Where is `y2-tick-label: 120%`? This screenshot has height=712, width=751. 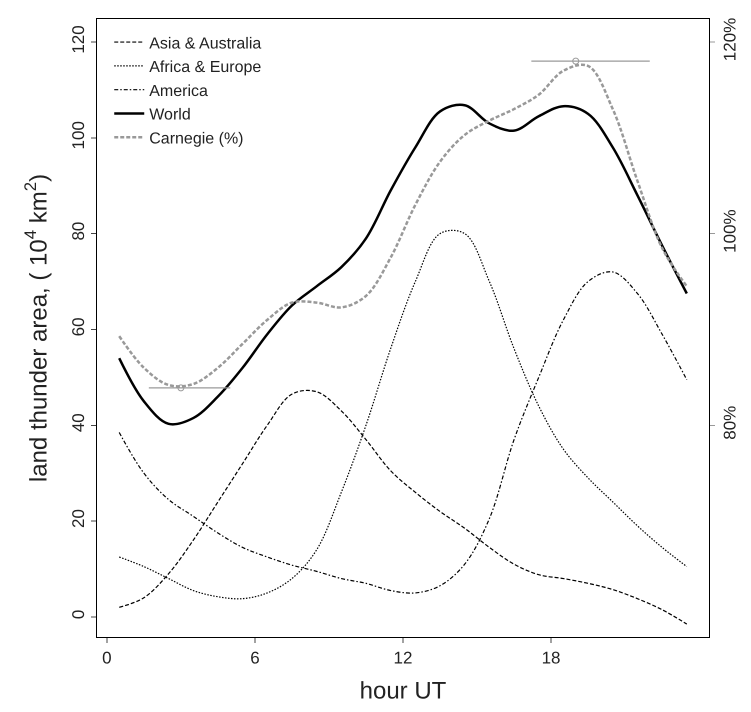 y2-tick-label: 120% is located at coordinates (730, 40).